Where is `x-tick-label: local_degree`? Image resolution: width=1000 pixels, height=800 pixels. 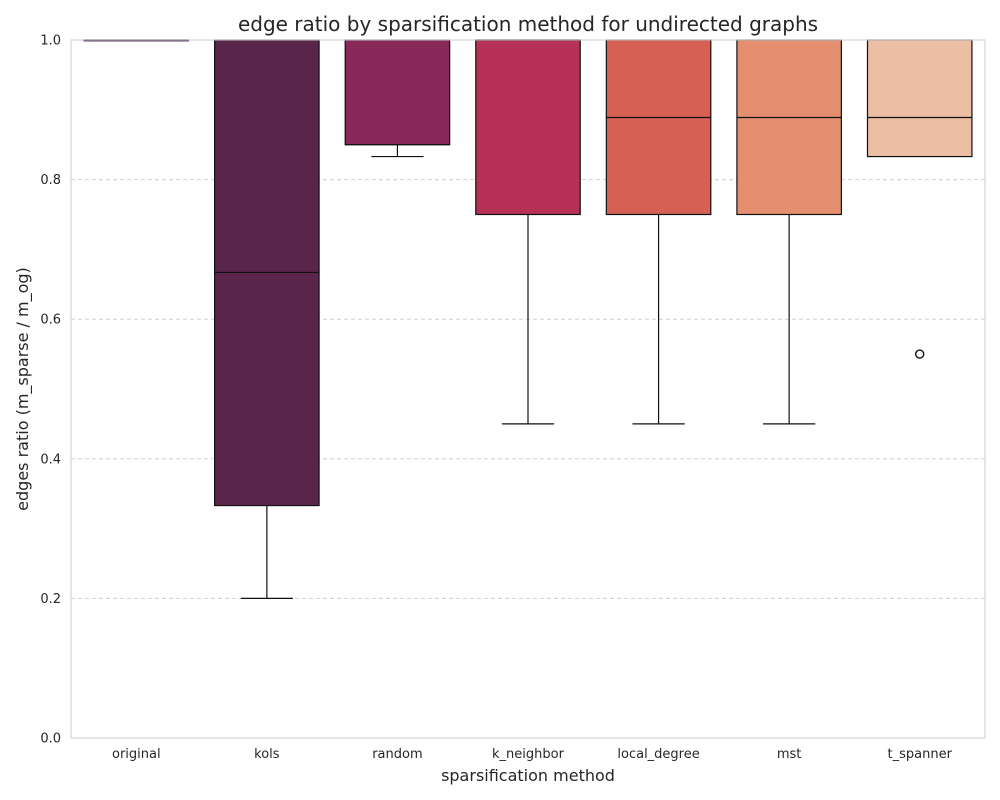
x-tick-label: local_degree is located at coordinates (658, 754).